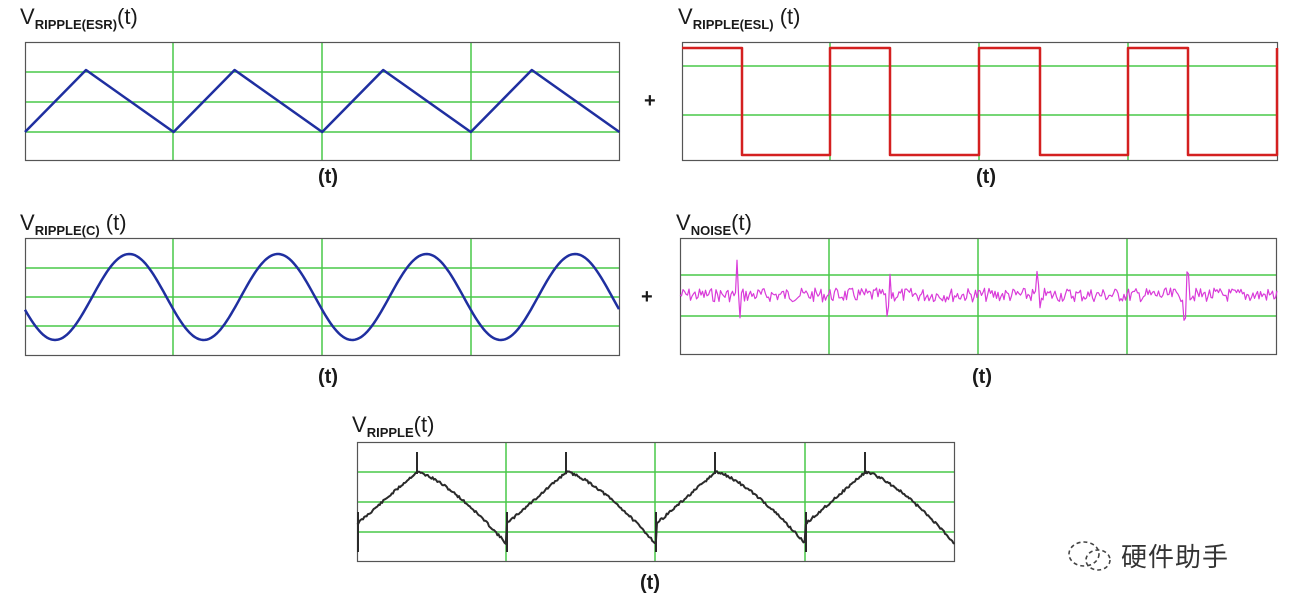 The height and width of the screenshot is (614, 1300). I want to click on esr-waveform-plot, so click(322, 101).